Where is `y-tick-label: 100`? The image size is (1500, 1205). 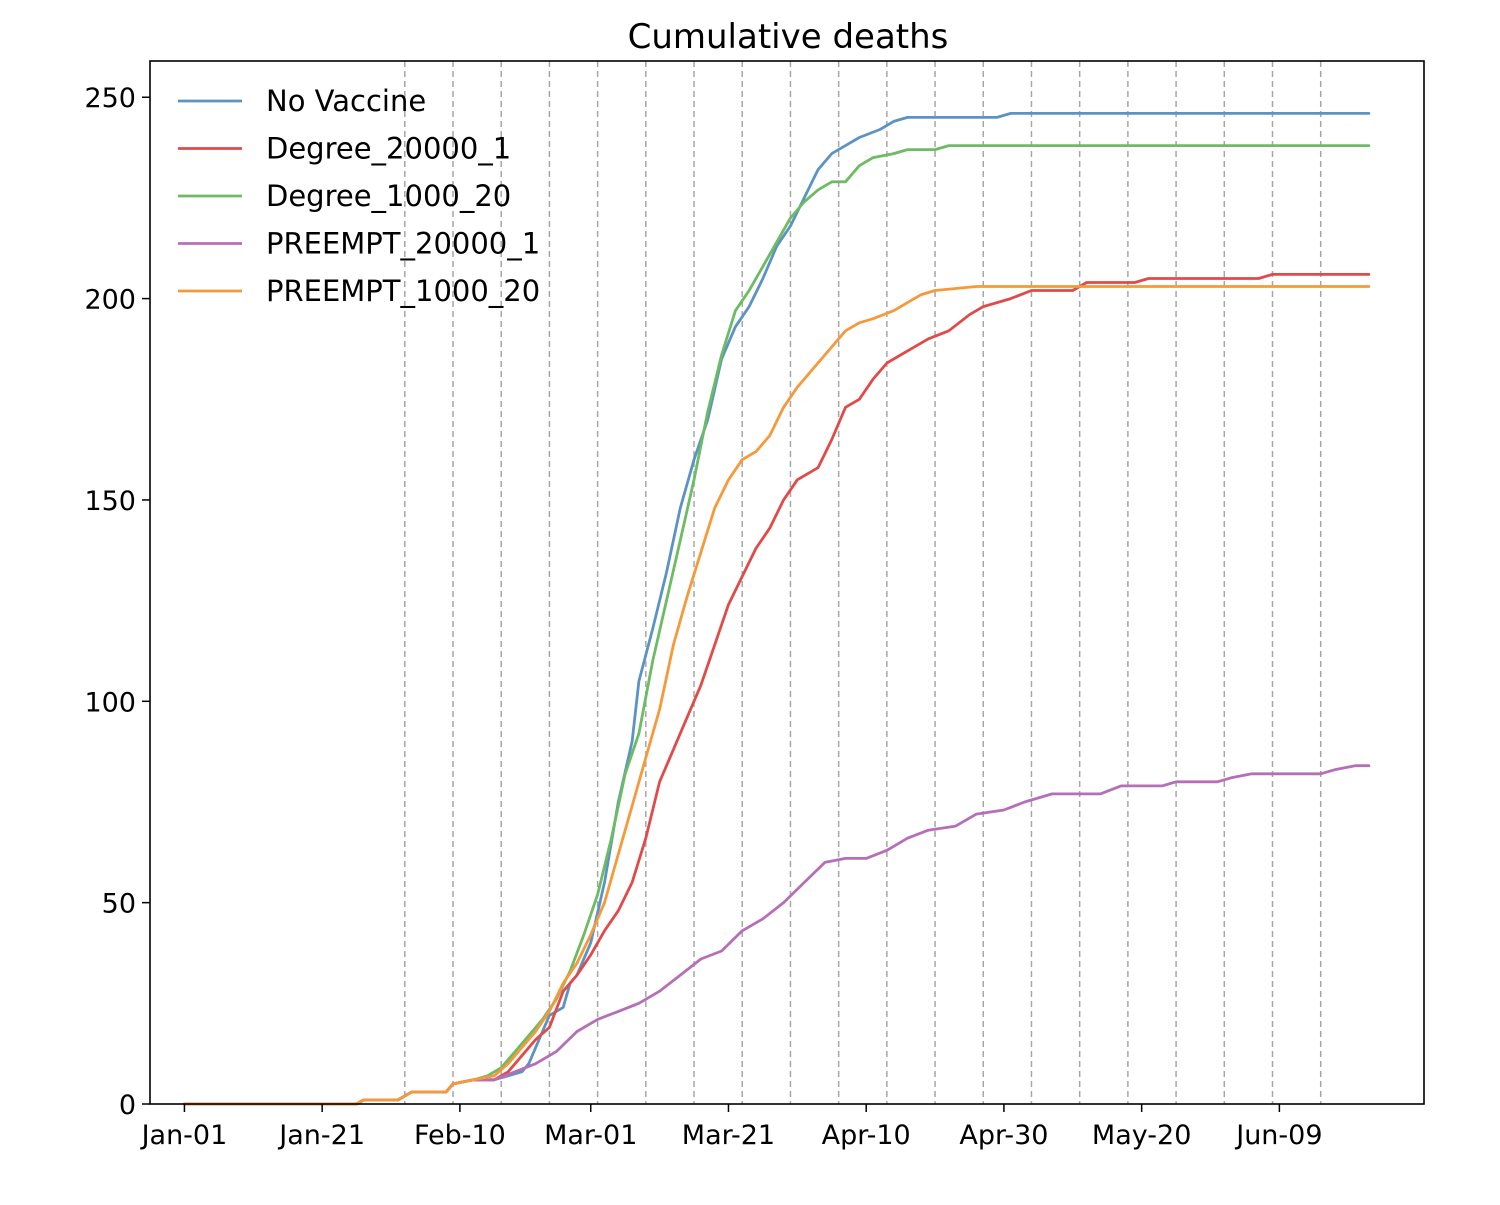 y-tick-label: 100 is located at coordinates (110, 702).